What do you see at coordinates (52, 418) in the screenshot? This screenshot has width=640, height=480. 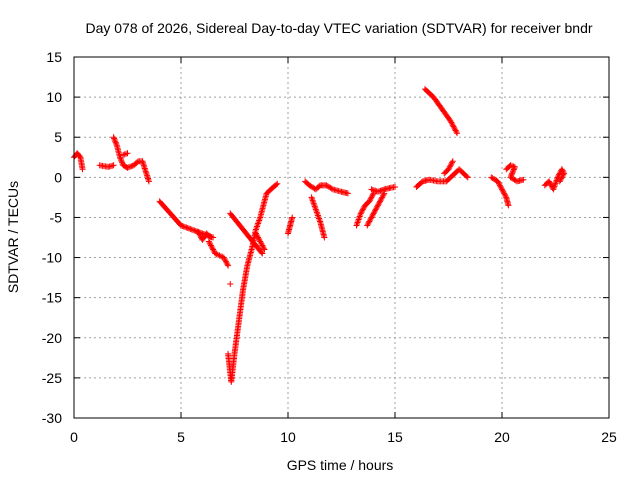 I see `y-tick-label: -30` at bounding box center [52, 418].